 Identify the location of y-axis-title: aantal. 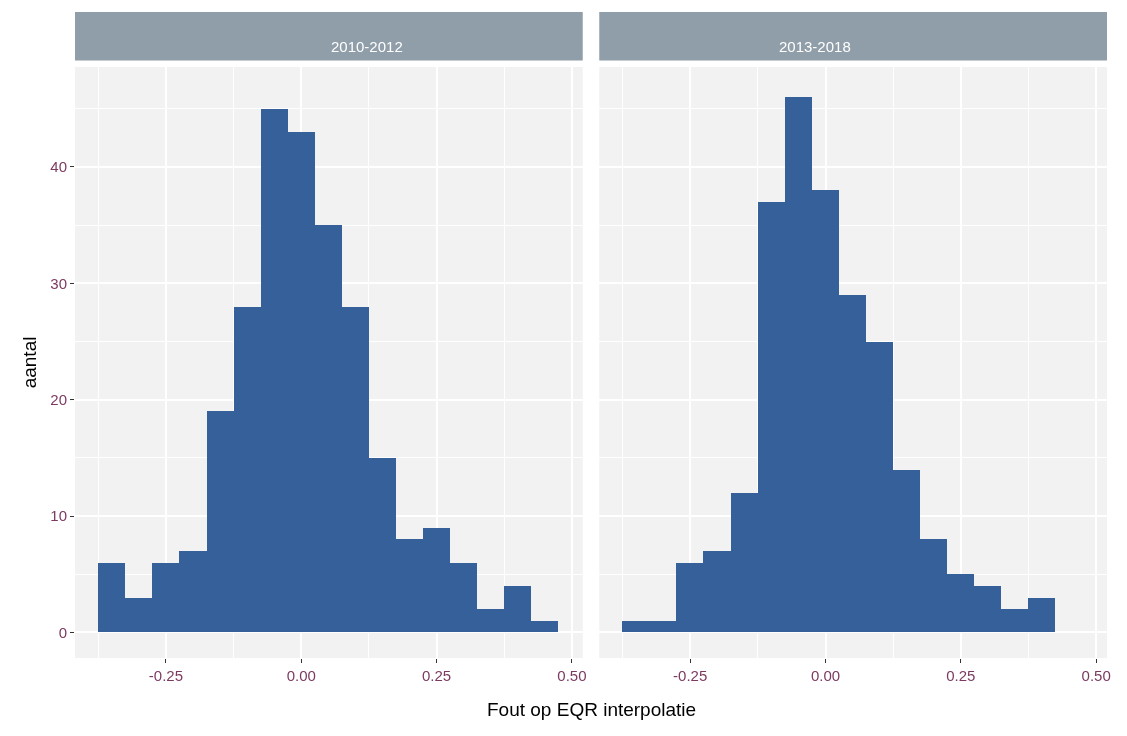
(30, 362).